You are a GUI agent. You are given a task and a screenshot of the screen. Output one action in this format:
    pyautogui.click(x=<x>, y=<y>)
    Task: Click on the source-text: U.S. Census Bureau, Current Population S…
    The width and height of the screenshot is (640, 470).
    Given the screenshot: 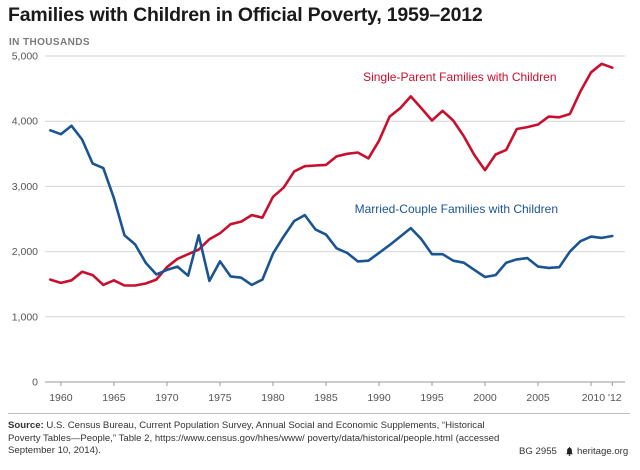 What is the action you would take?
    pyautogui.click(x=254, y=438)
    